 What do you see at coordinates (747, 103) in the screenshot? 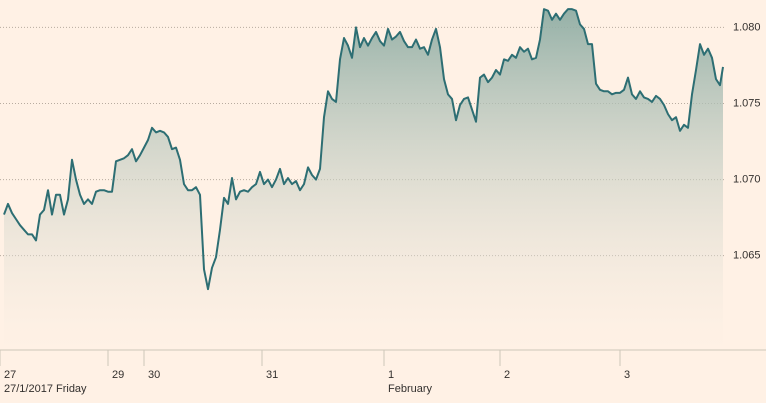
I see `y-tick-label: 1.075` at bounding box center [747, 103].